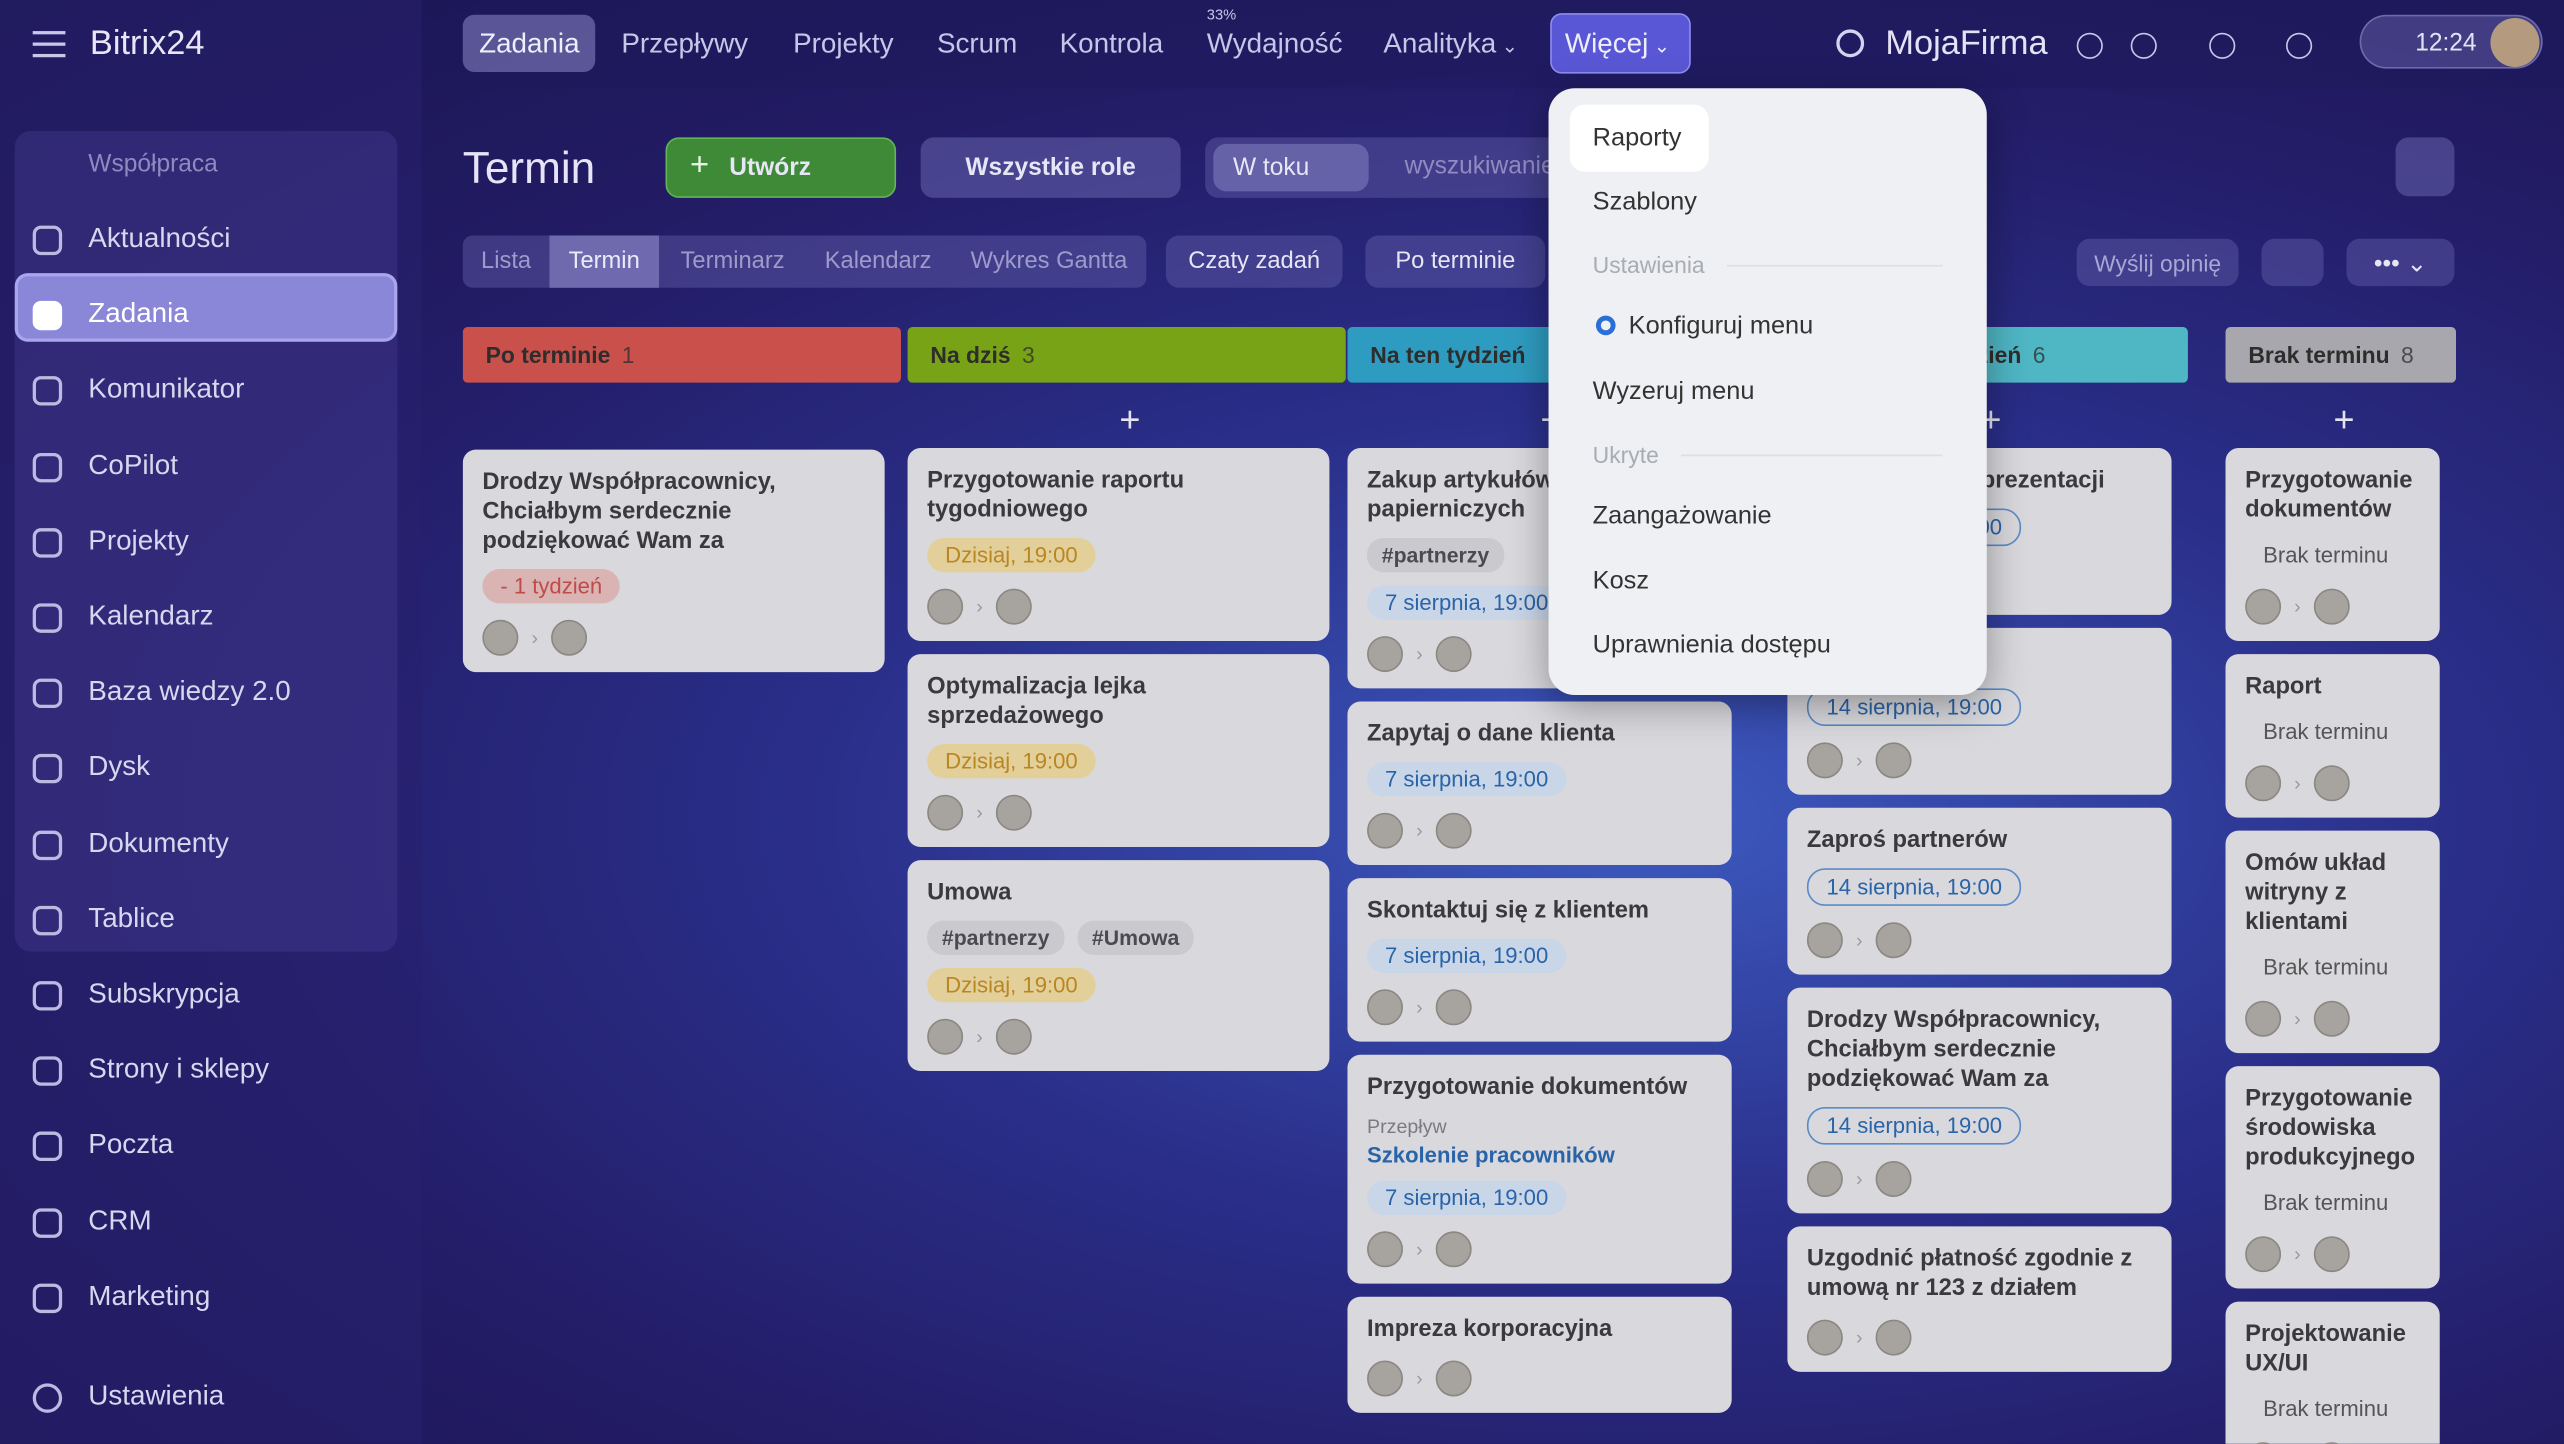  What do you see at coordinates (164, 993) in the screenshot?
I see `sidebar-item: Subskrypcja` at bounding box center [164, 993].